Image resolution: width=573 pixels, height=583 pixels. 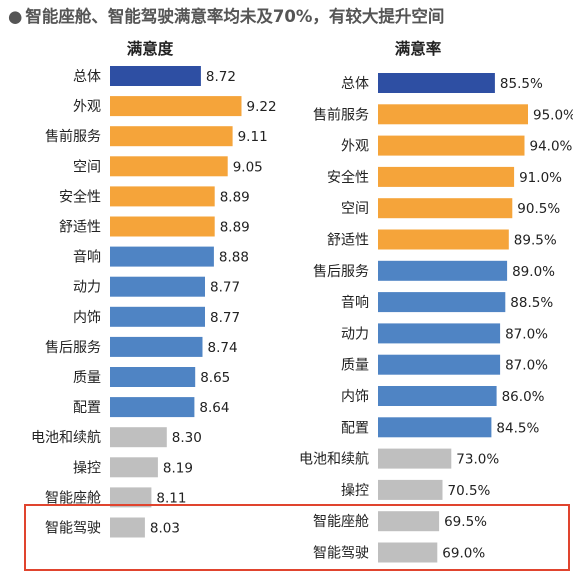 What do you see at coordinates (521, 84) in the screenshot?
I see `rate-value-label: 85.5%` at bounding box center [521, 84].